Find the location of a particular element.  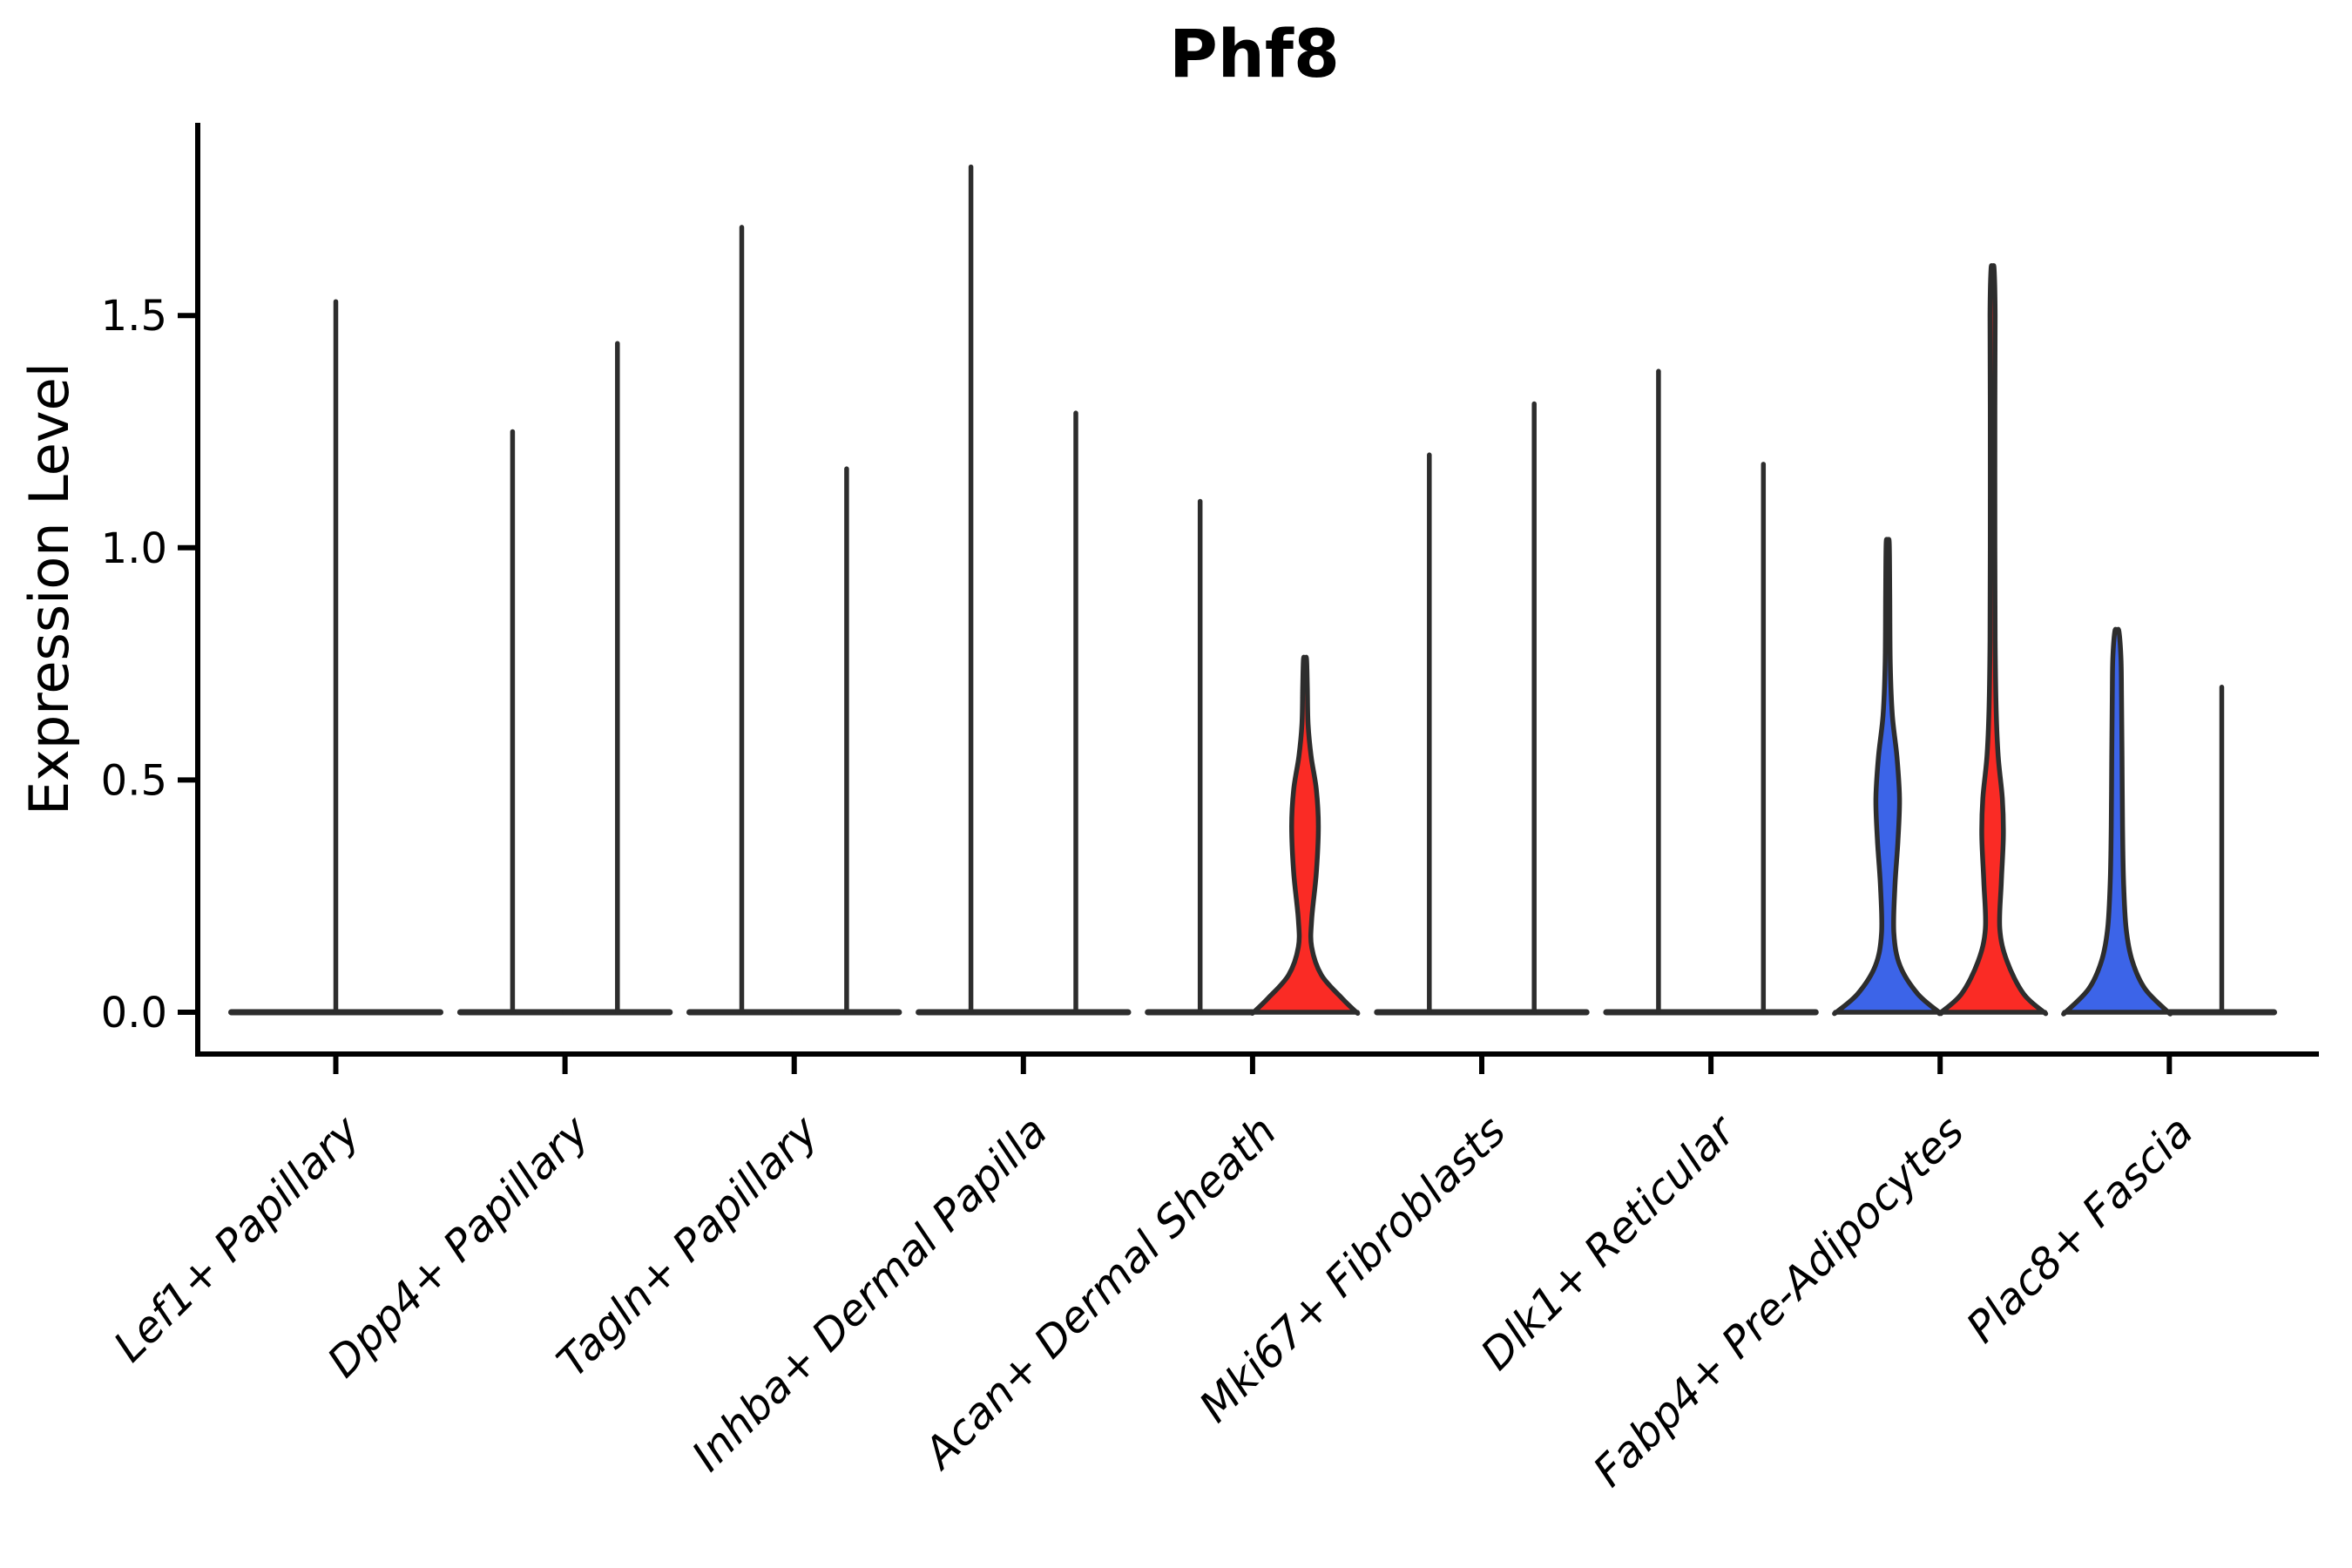

y-tick-label: 1.5 is located at coordinates (134, 316).